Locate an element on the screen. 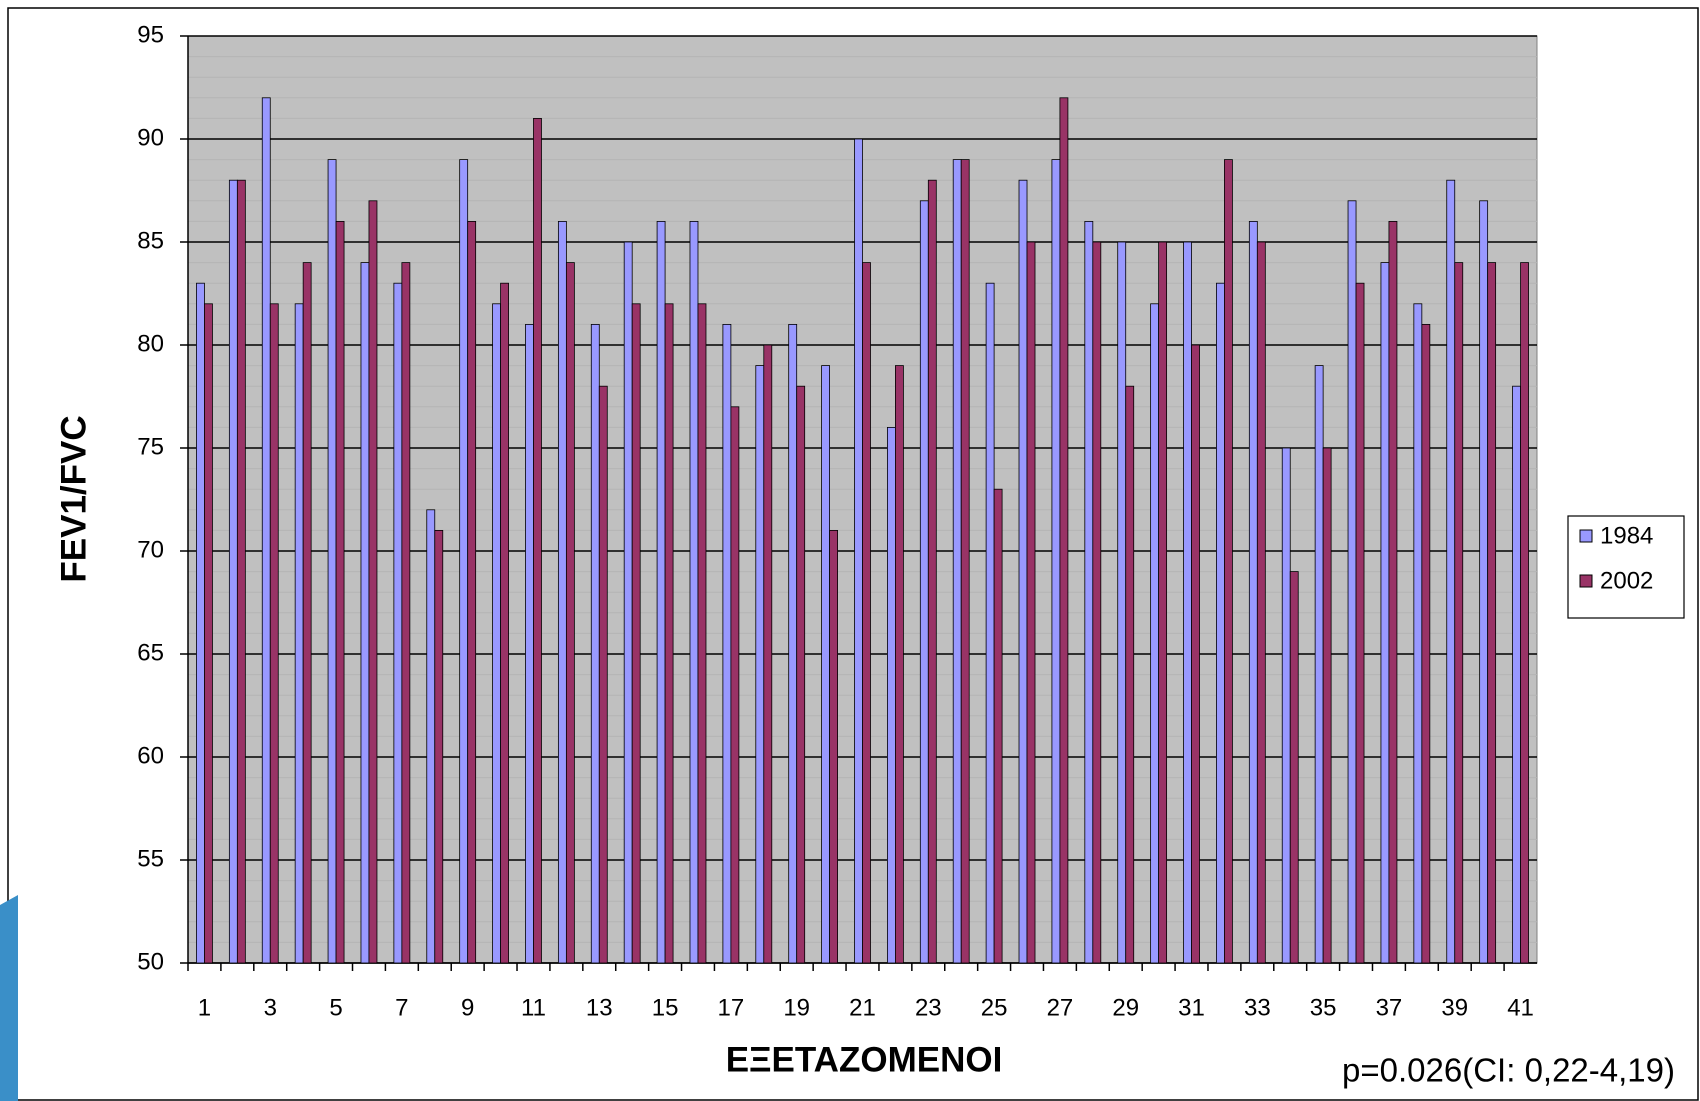 The height and width of the screenshot is (1101, 1700). x-tick-label: 15 is located at coordinates (665, 1007).